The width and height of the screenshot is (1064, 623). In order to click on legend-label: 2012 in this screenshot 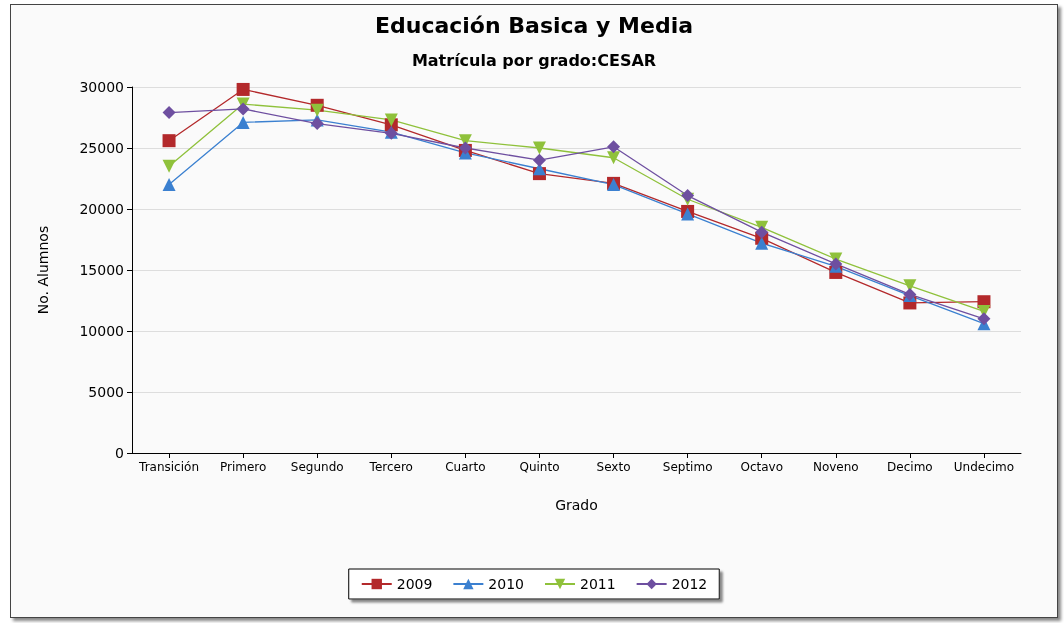, I will do `click(689, 584)`.